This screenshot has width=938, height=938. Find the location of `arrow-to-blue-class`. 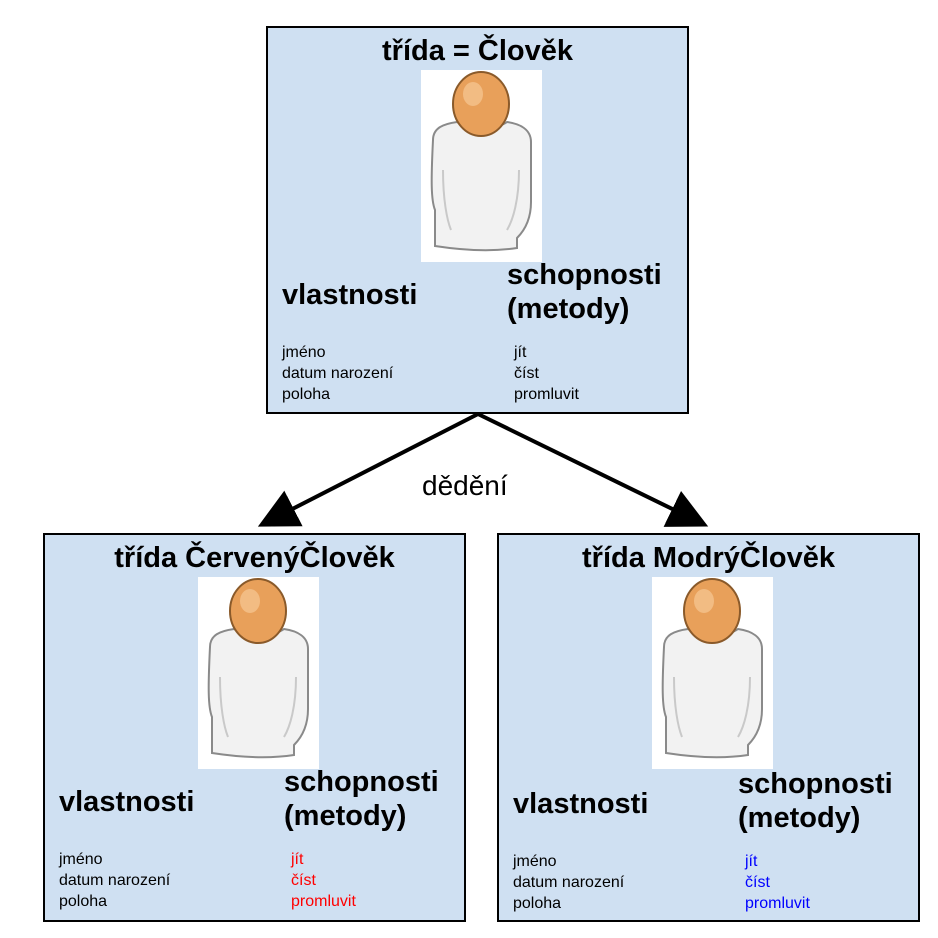

arrow-to-blue-class is located at coordinates (593, 469).